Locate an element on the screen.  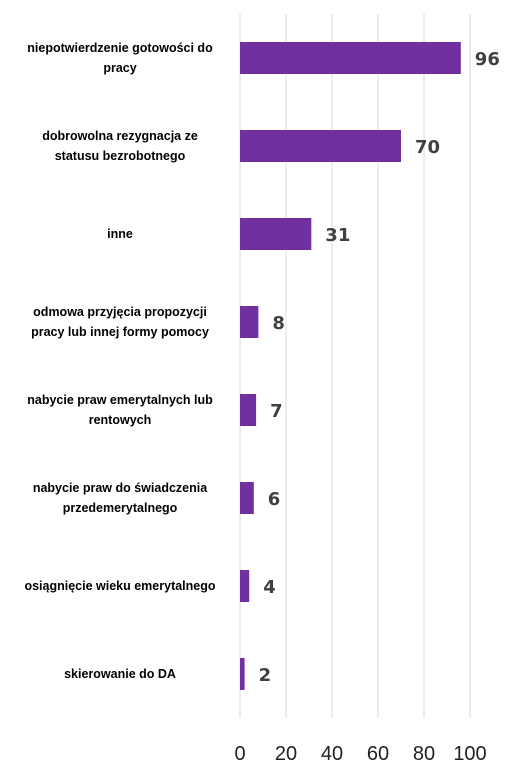
value-label: 70 is located at coordinates (427, 147).